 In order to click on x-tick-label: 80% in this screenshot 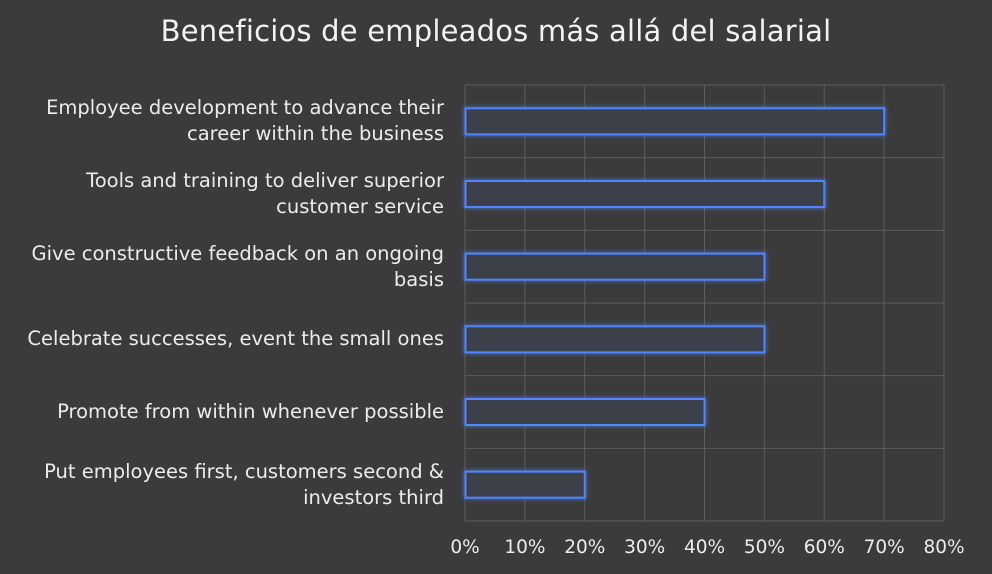, I will do `click(944, 547)`.